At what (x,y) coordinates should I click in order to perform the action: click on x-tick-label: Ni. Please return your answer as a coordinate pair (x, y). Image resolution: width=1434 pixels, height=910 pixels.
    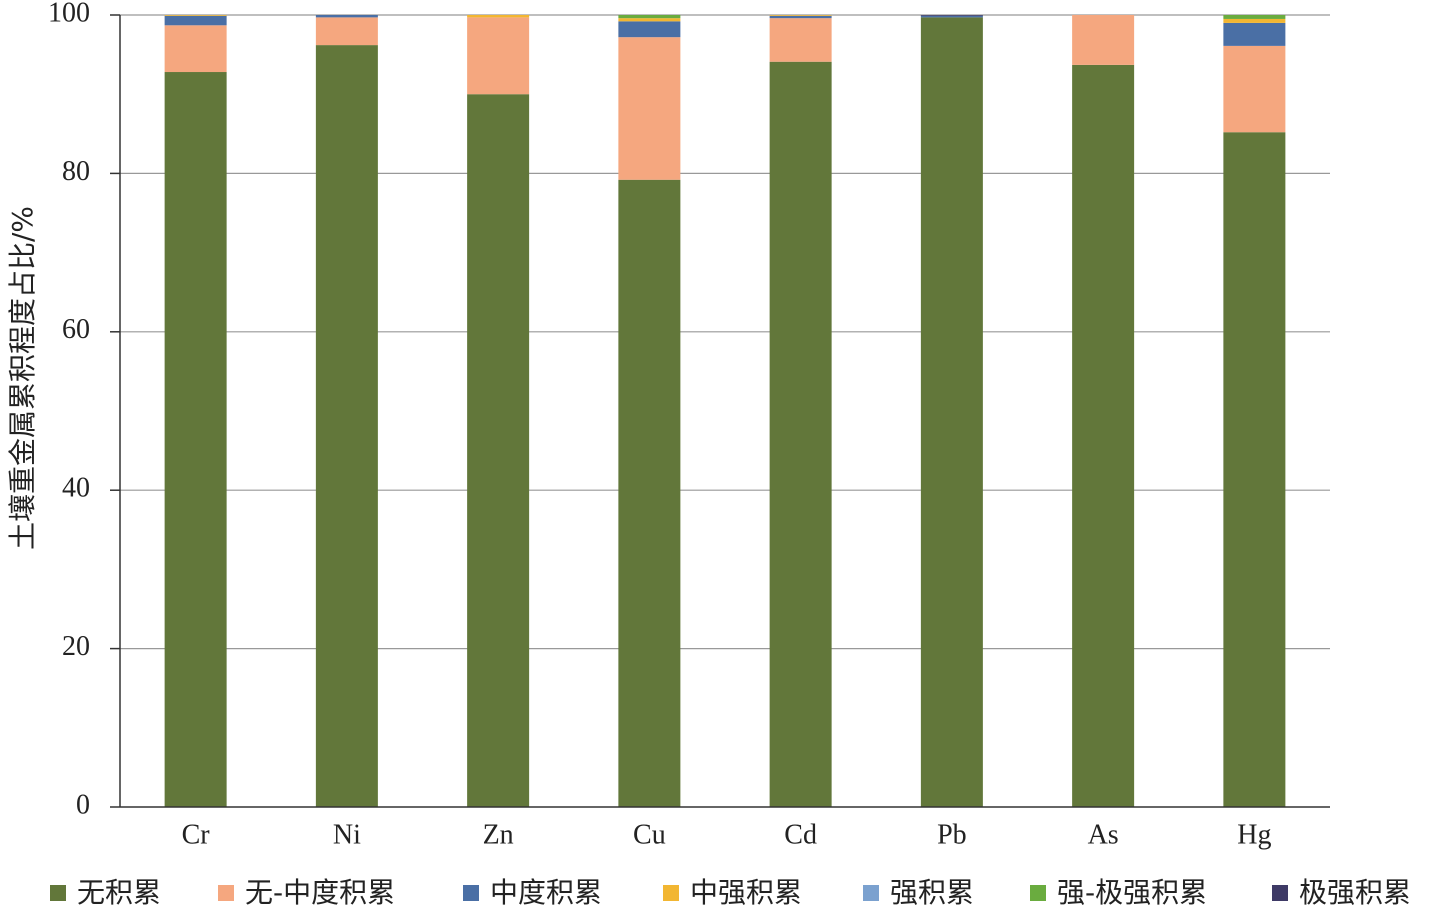
    Looking at the image, I should click on (347, 834).